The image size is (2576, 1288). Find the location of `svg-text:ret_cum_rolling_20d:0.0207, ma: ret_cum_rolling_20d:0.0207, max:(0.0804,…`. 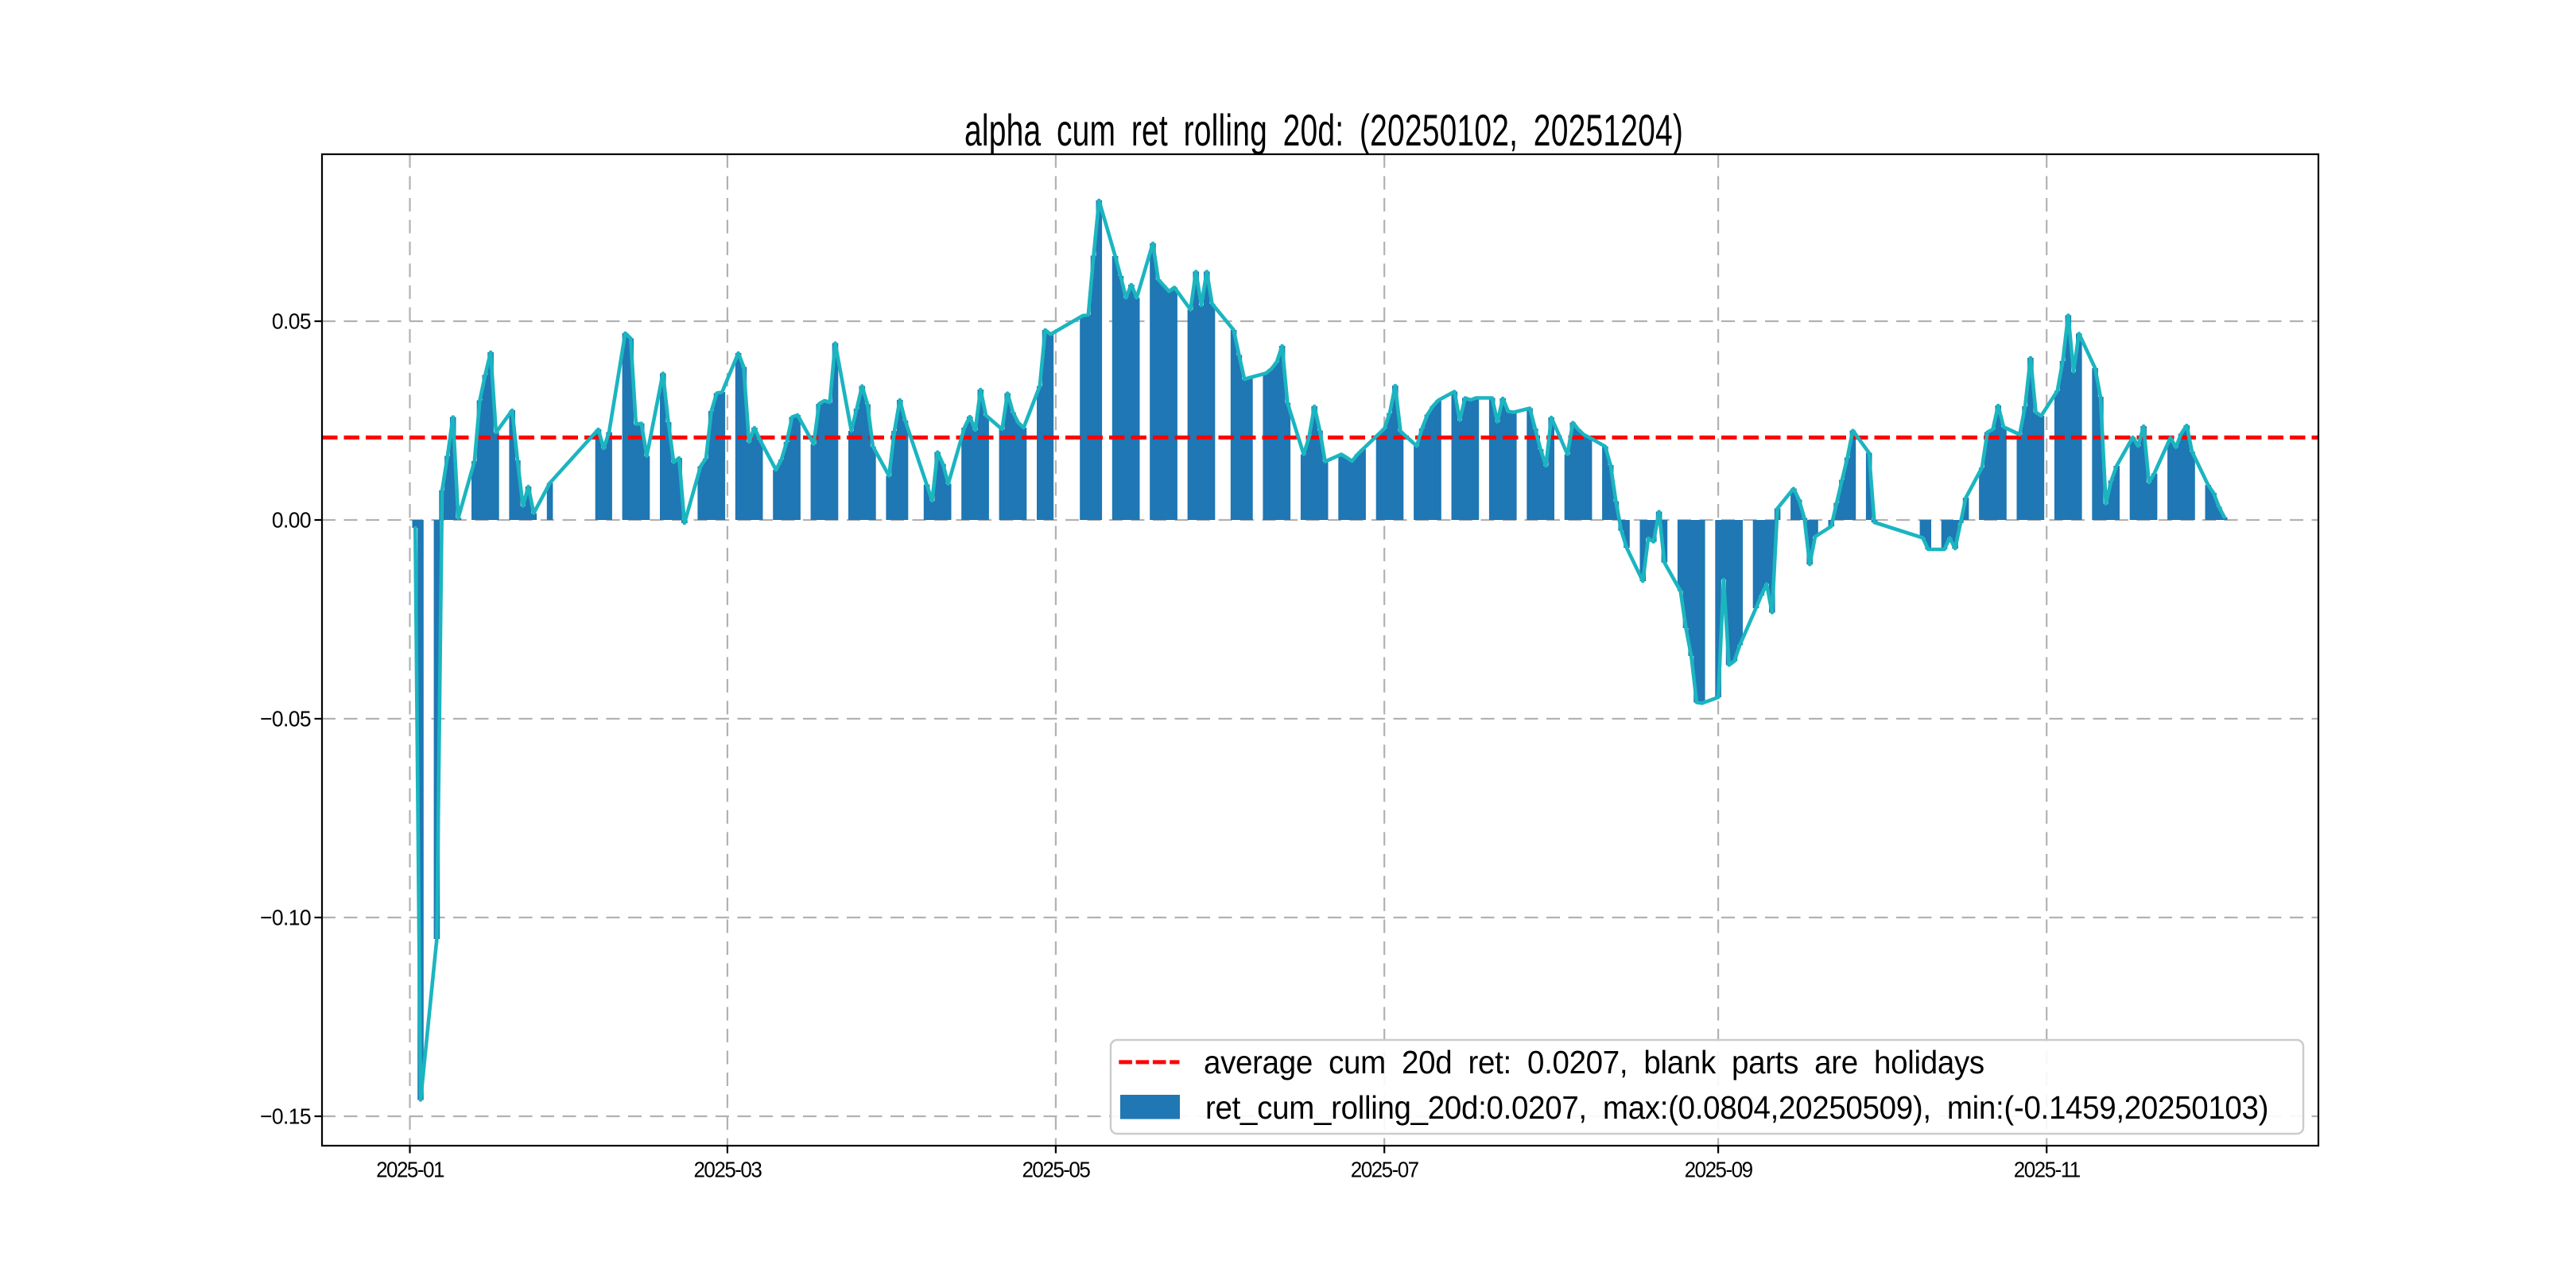

svg-text:ret_cum_rolling_20d:0.0207, ma: ret_cum_rolling_20d:0.0207, max:(0.0804,… is located at coordinates (1737, 1108).